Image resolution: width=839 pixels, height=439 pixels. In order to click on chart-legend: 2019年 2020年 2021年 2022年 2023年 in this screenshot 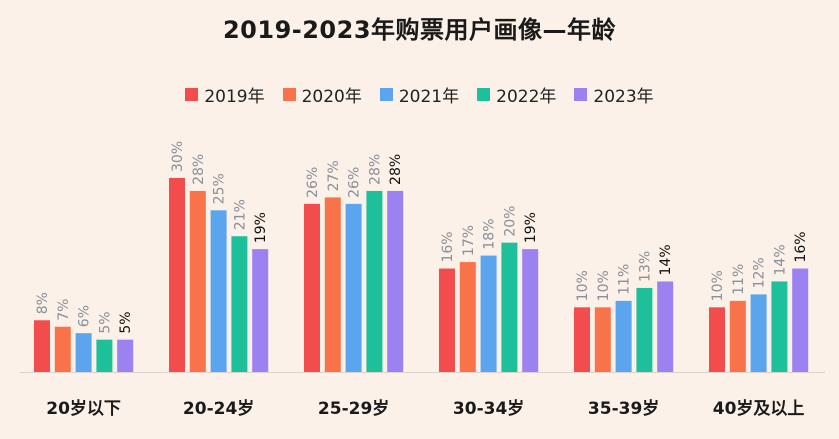, I will do `click(419, 94)`.